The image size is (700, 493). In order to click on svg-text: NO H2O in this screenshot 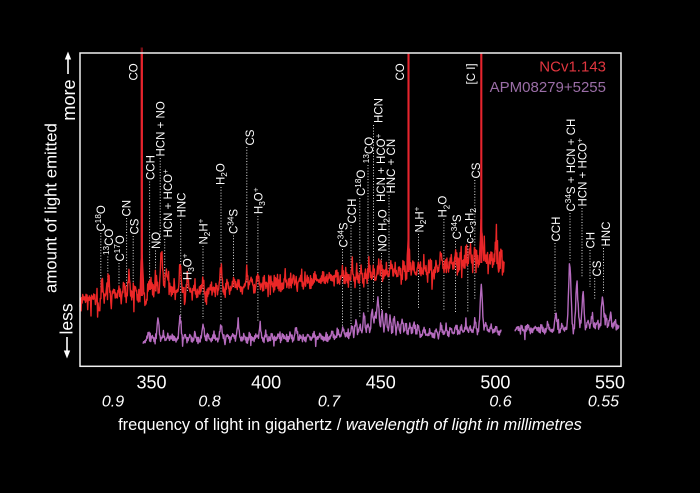, I will do `click(385, 230)`.